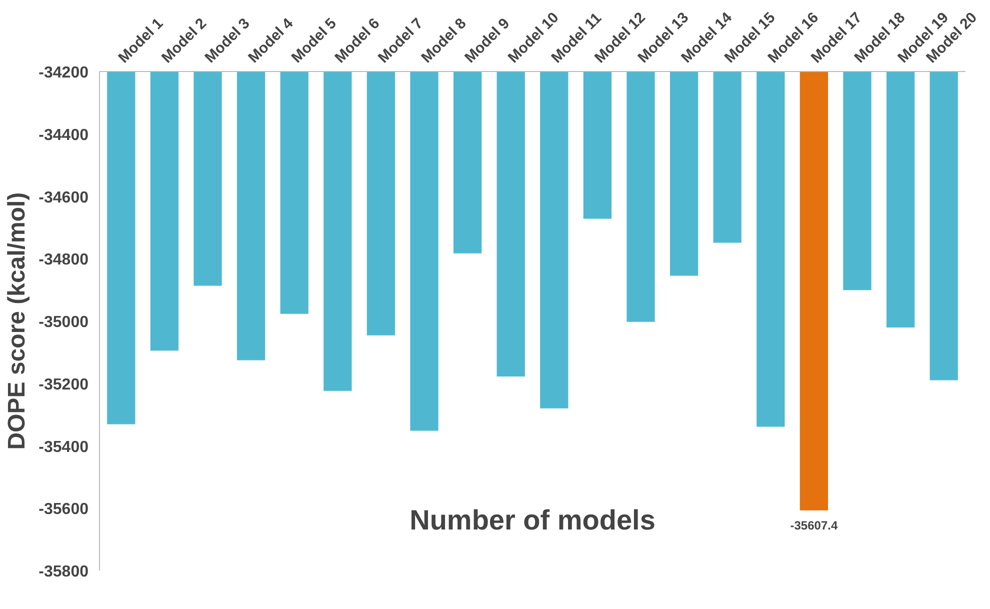 Image resolution: width=990 pixels, height=609 pixels. What do you see at coordinates (63, 385) in the screenshot?
I see `y-tick-label: -35200` at bounding box center [63, 385].